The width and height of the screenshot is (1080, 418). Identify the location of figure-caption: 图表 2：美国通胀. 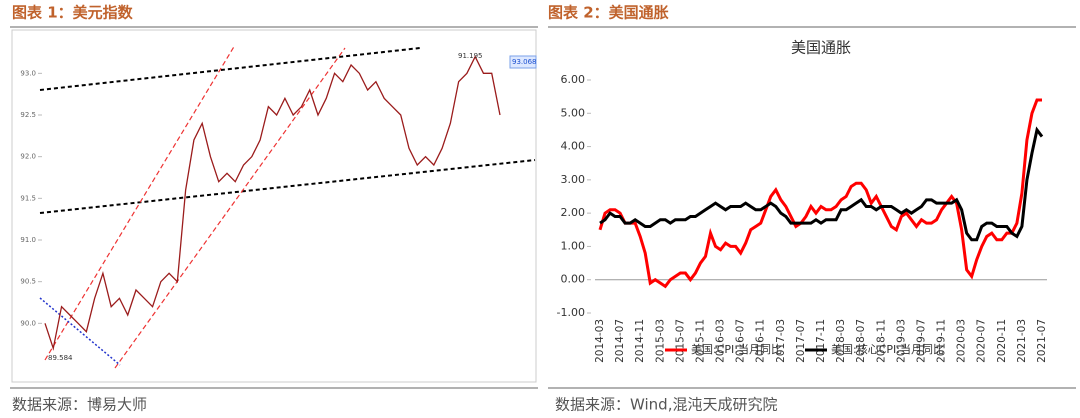
(608, 13).